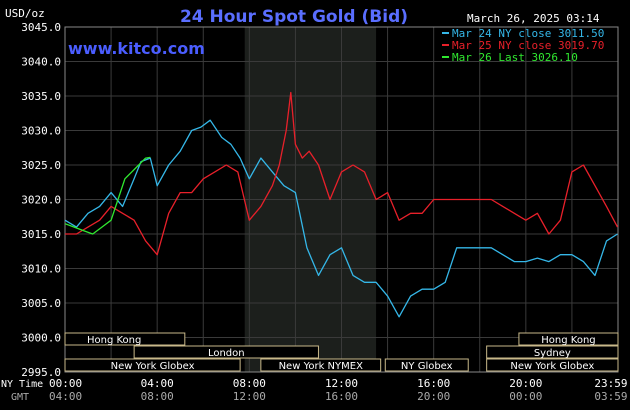 This screenshot has height=410, width=630. What do you see at coordinates (41, 269) in the screenshot?
I see `y-tick-label: 3010.0` at bounding box center [41, 269].